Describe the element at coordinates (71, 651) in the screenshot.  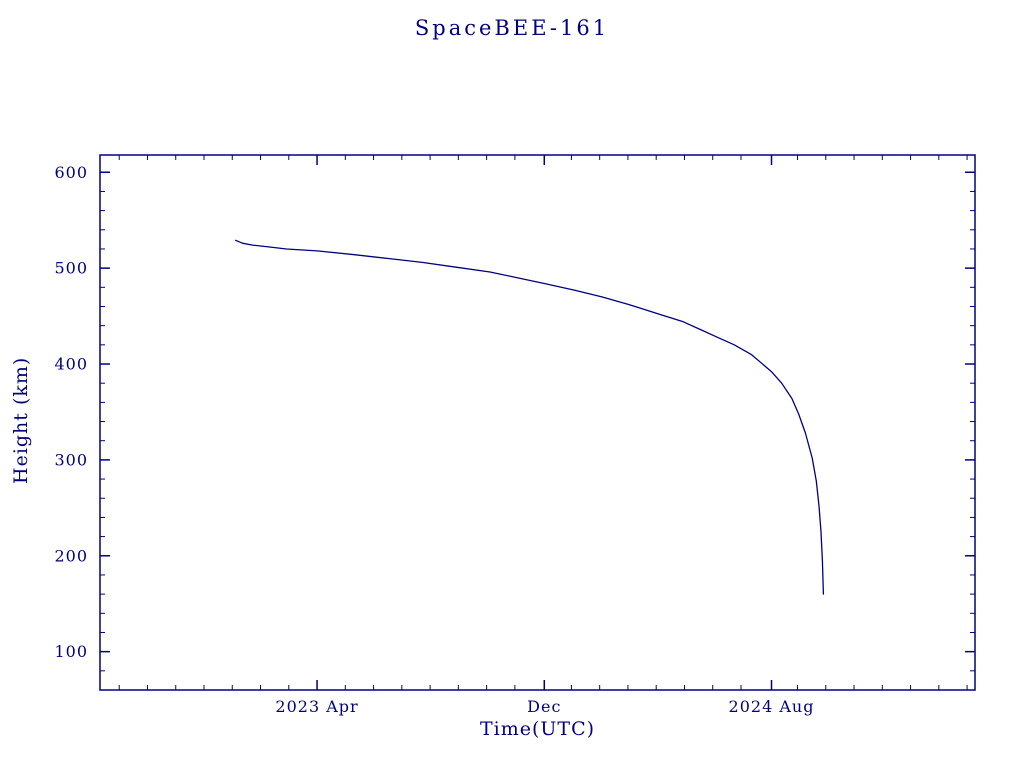
I see `y-tick-label: 100` at that location.